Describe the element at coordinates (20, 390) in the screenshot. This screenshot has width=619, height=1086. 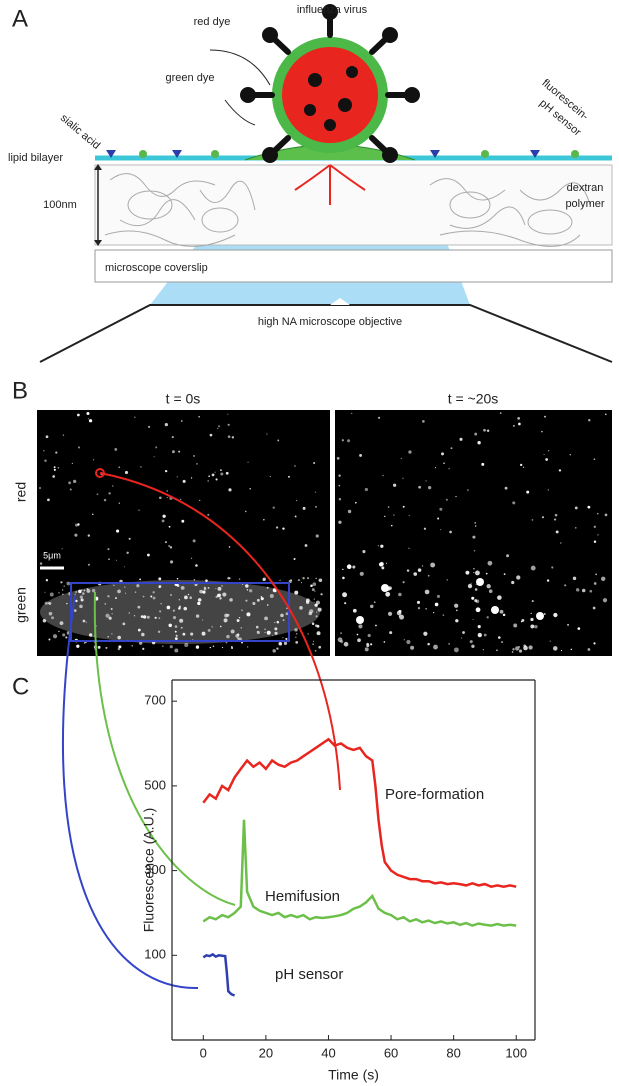
I see `panel-label: B` at that location.